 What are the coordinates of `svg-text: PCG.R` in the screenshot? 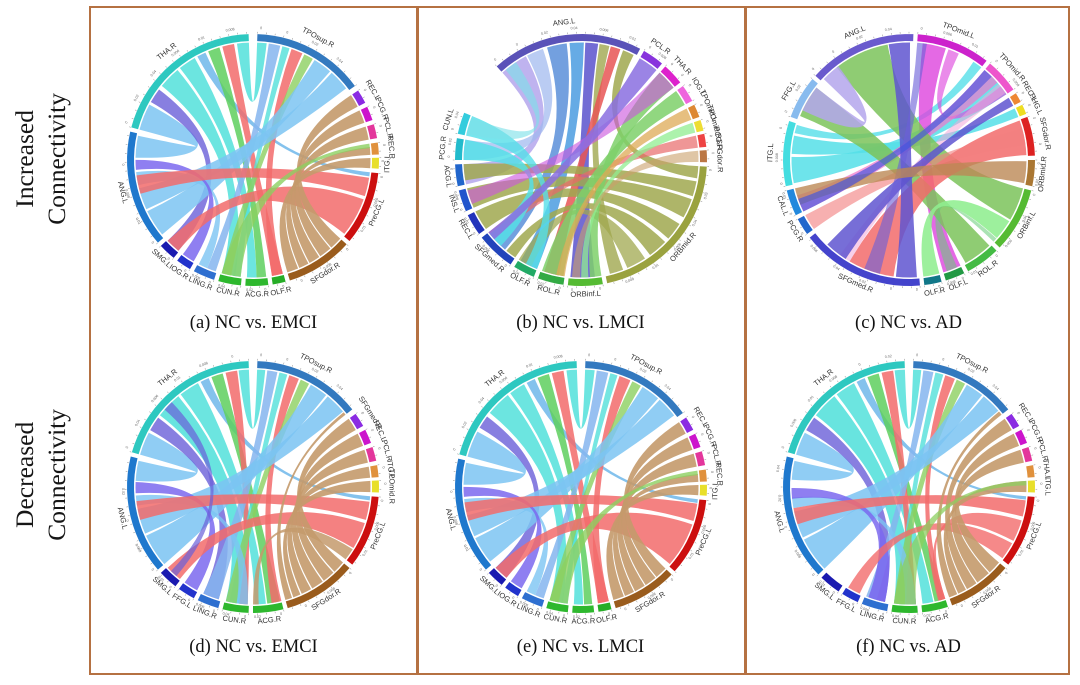 It's located at (442, 147).